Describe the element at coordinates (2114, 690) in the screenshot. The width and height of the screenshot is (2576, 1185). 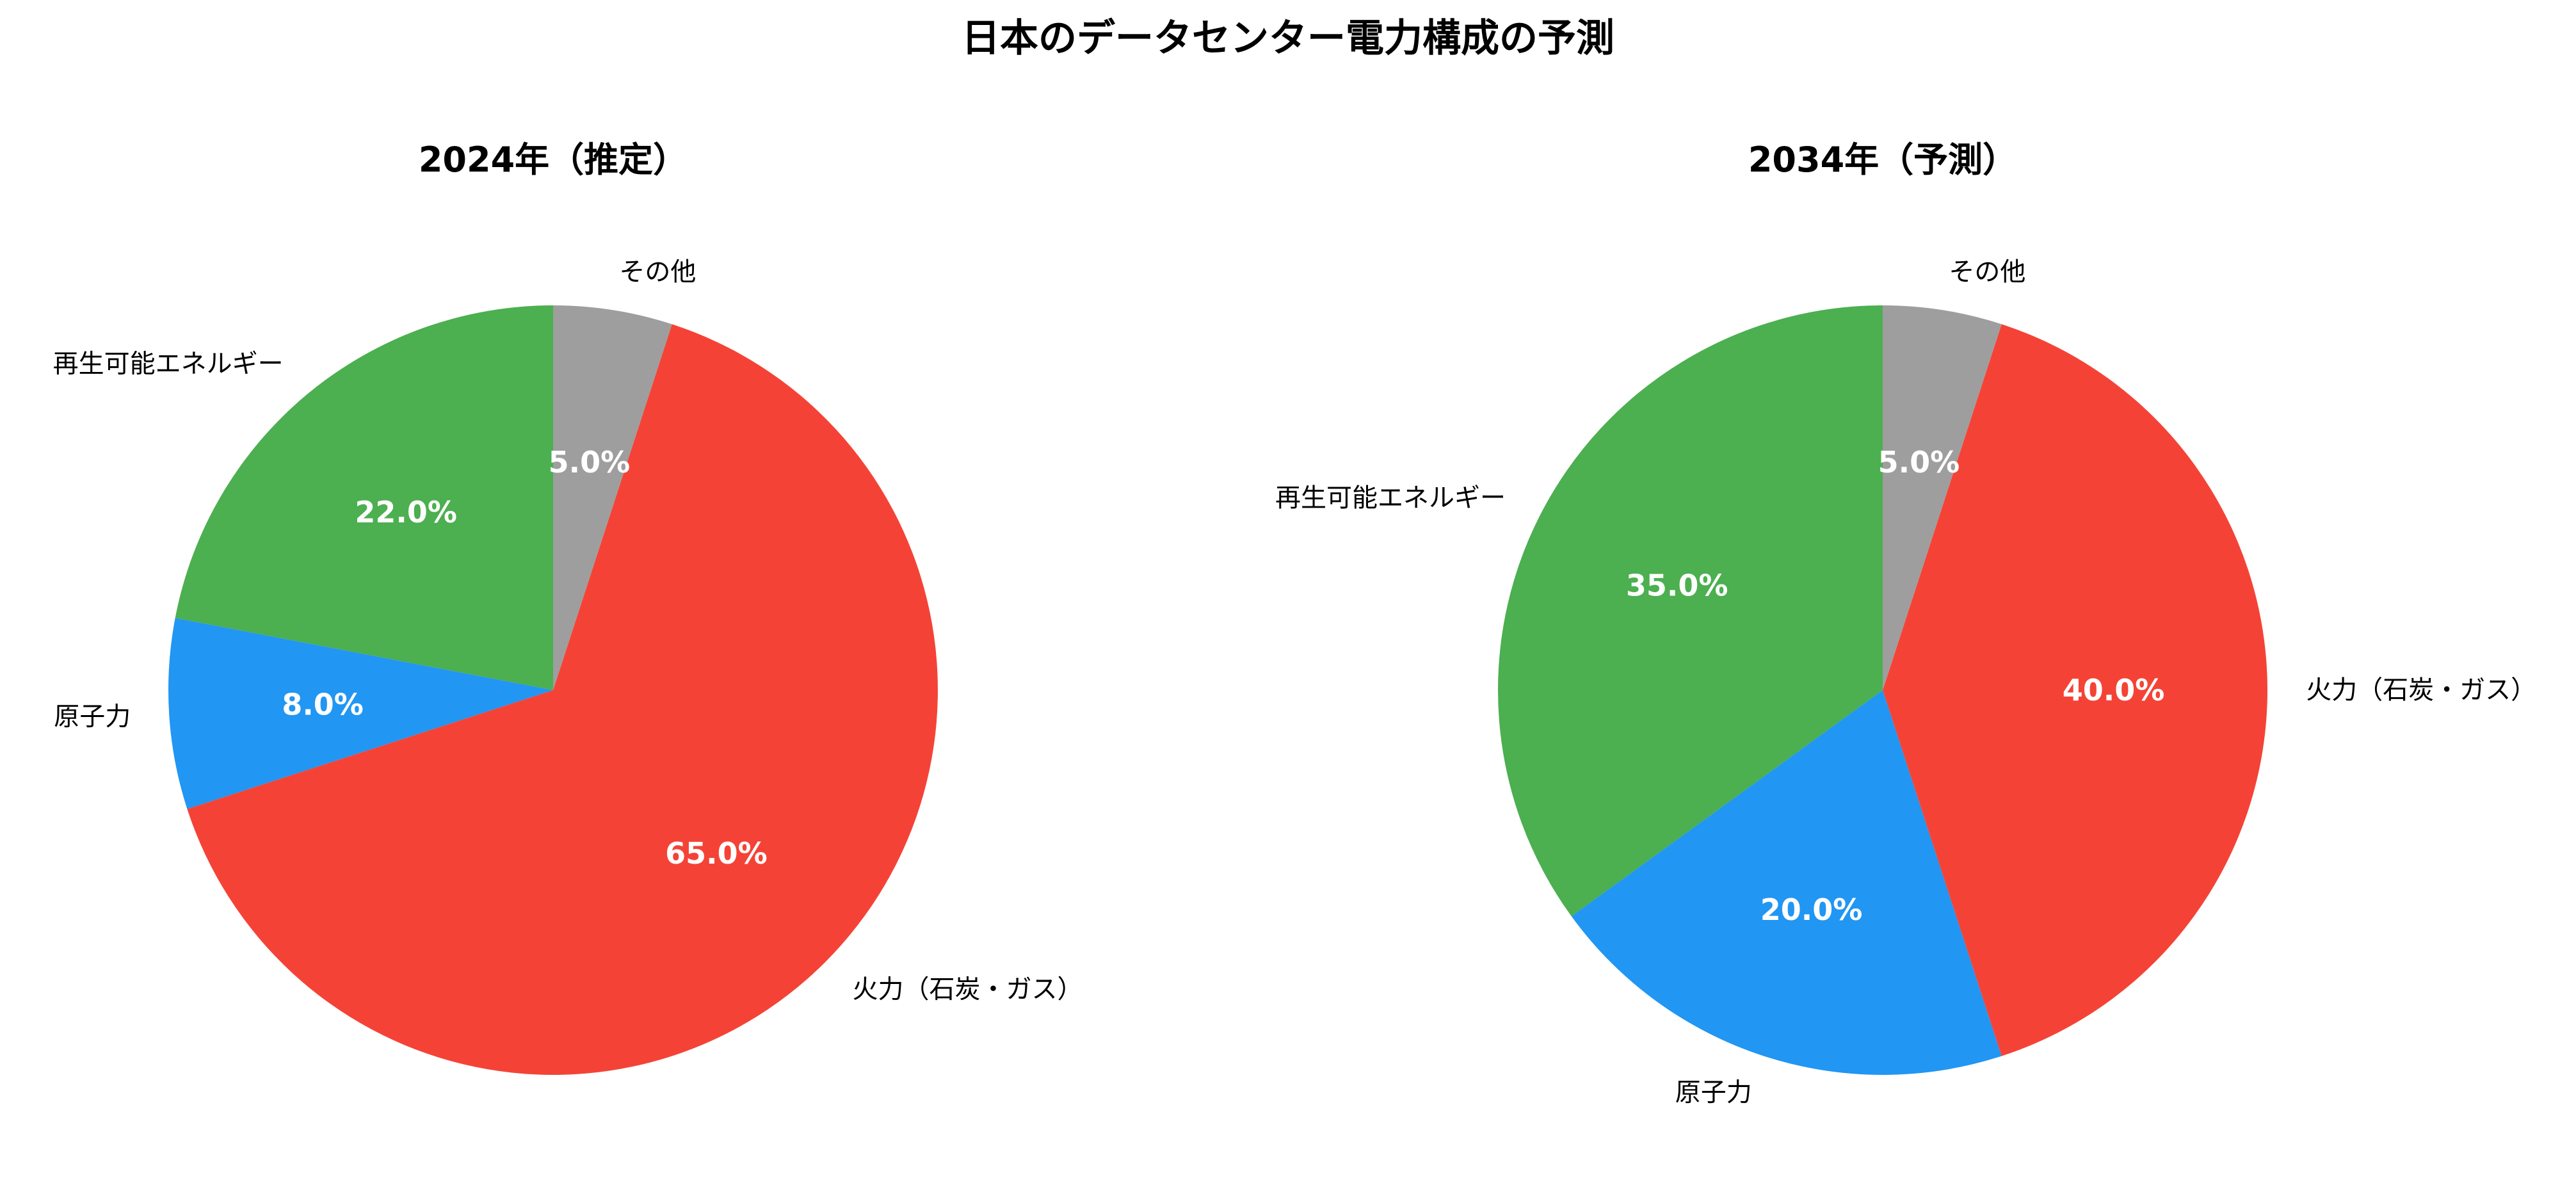
I see `slice-percent-label: 40.0%` at that location.